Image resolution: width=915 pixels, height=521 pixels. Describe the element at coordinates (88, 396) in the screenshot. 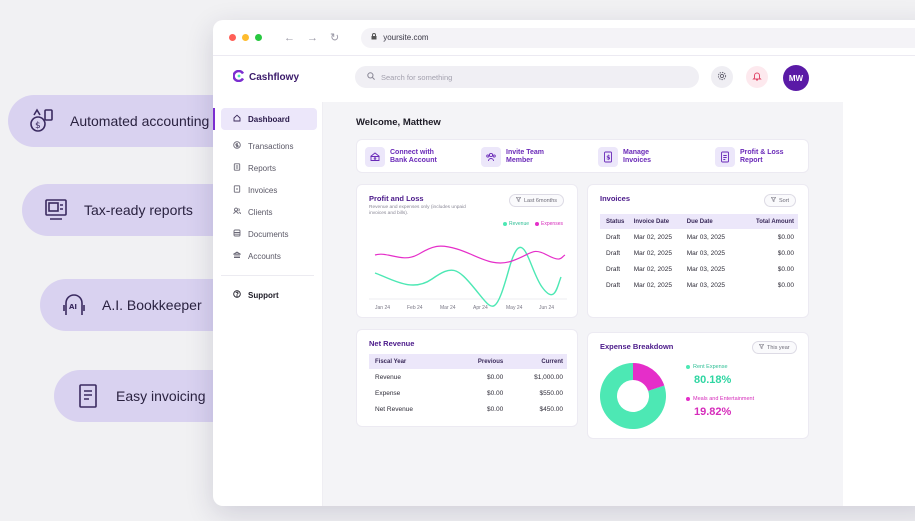

I see `invoice-icon` at that location.